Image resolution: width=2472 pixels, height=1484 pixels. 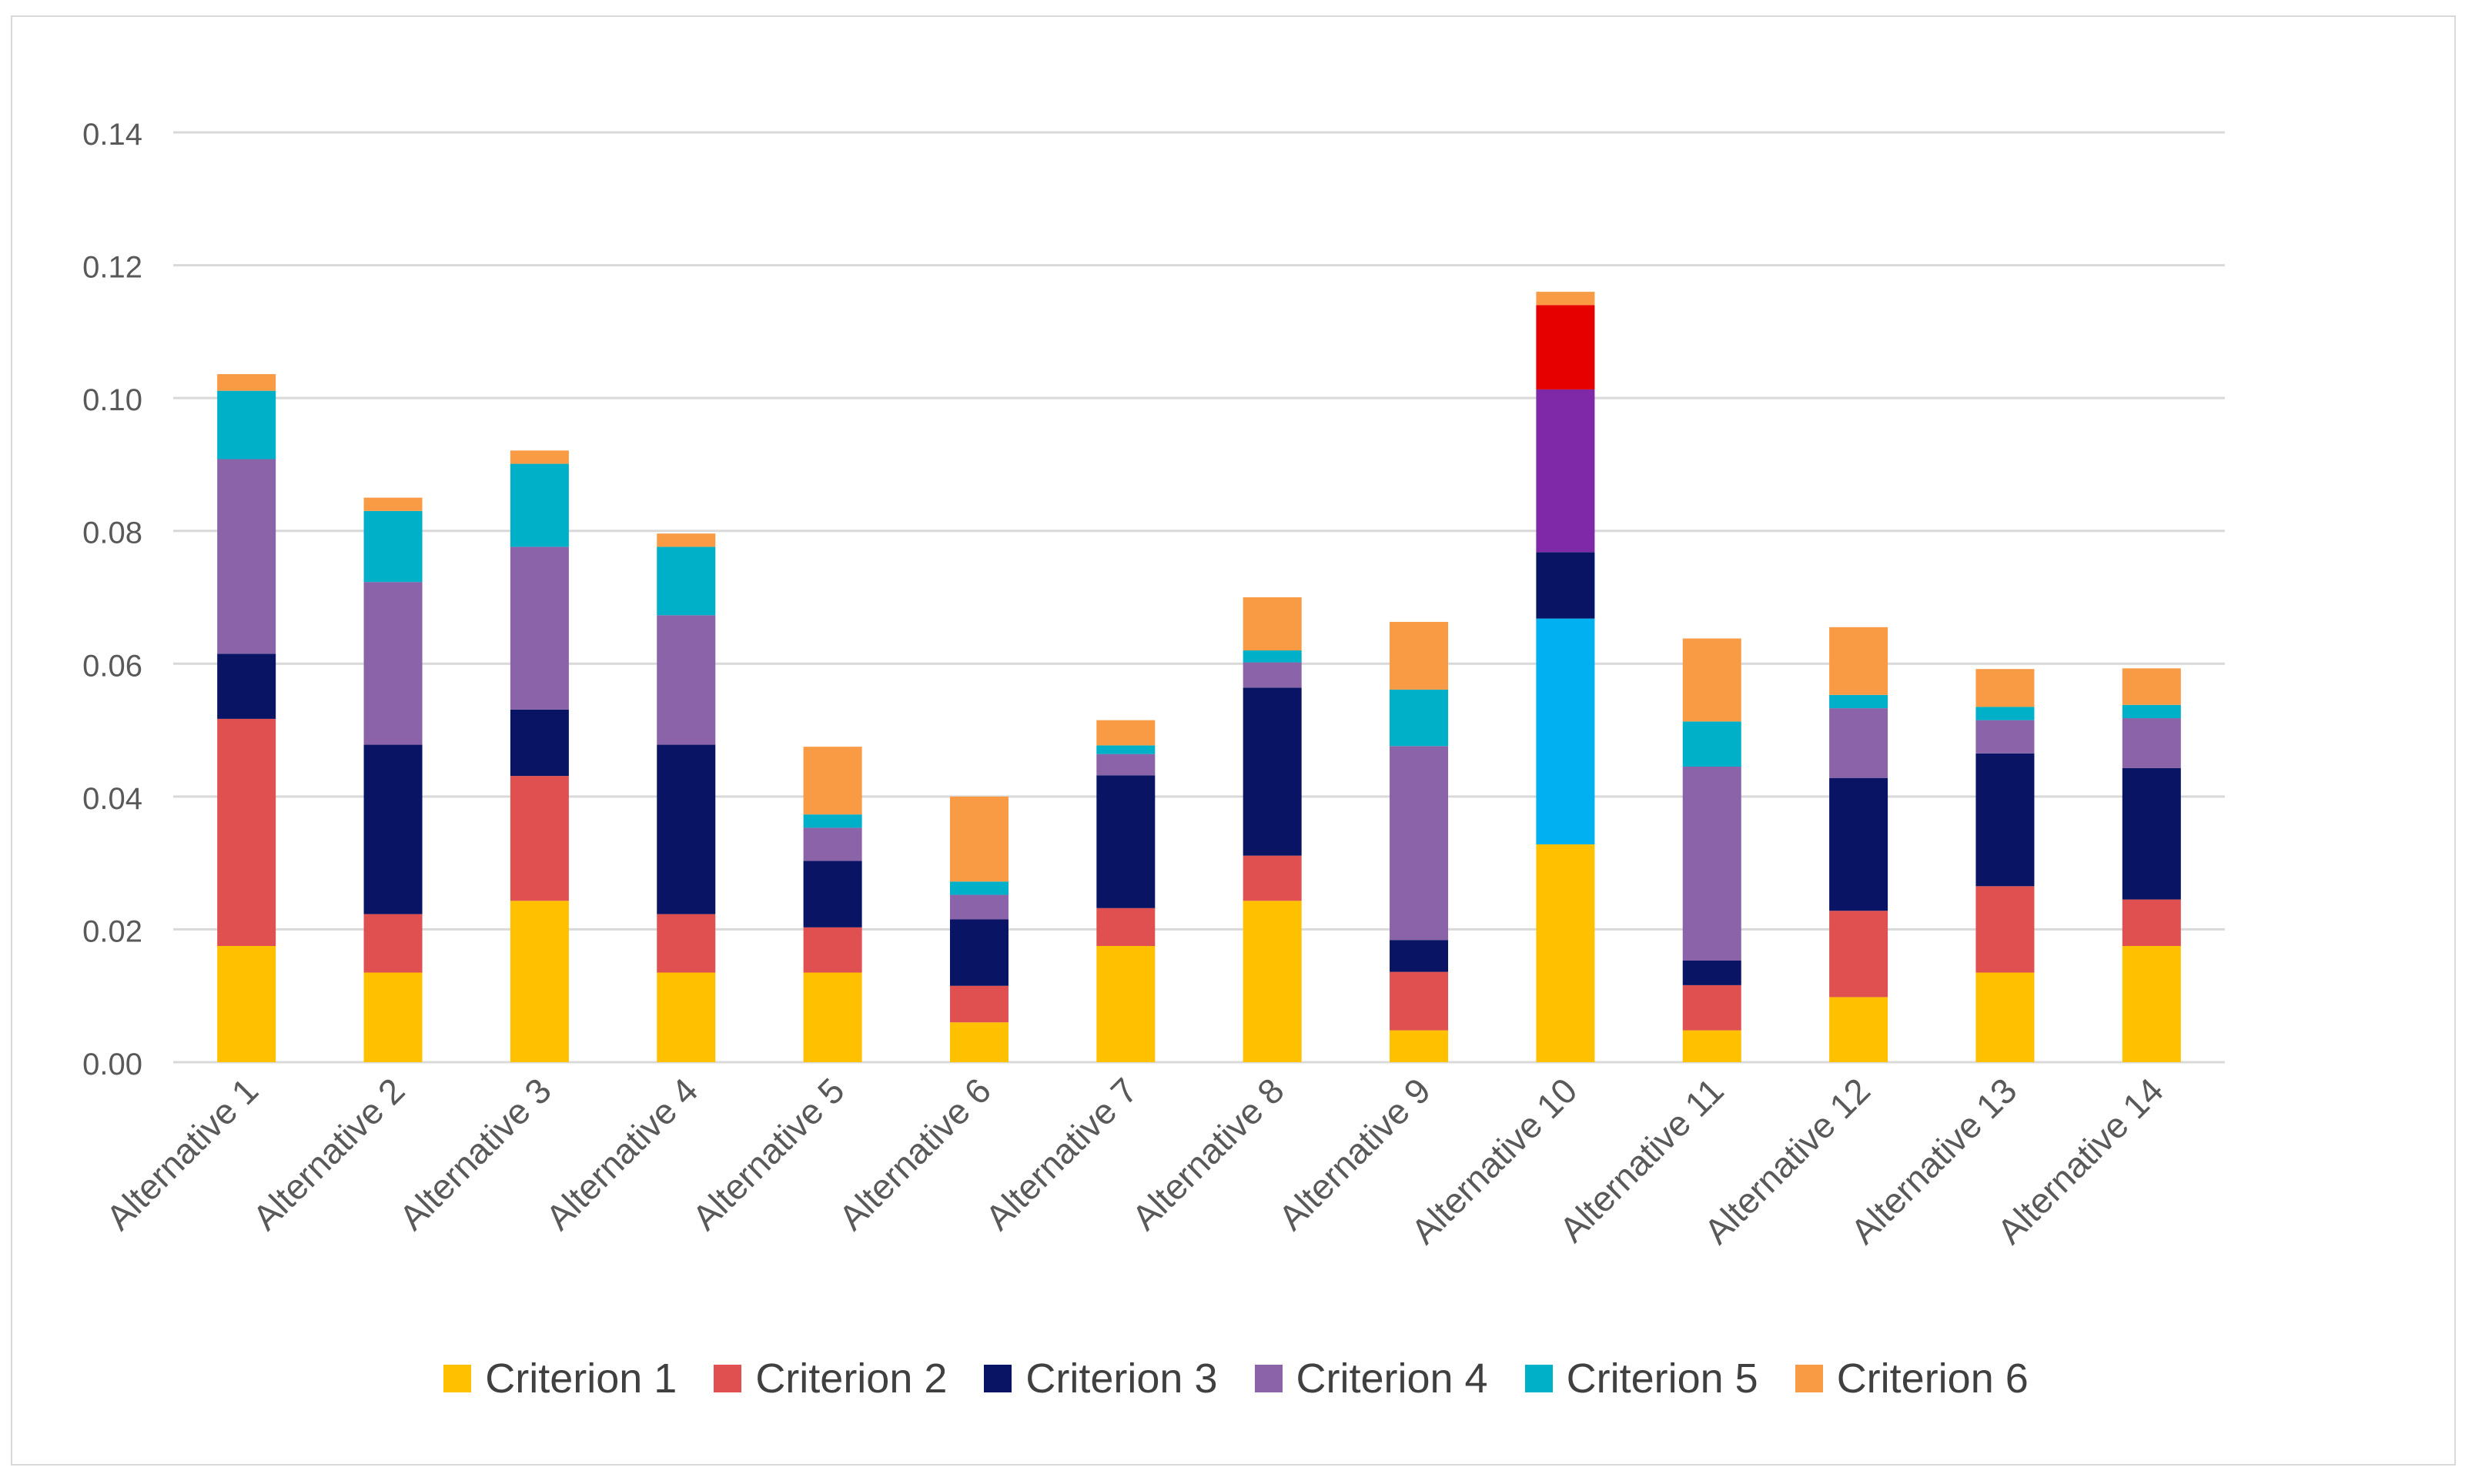 I want to click on y-tick-label: 0.06, so click(x=112, y=666).